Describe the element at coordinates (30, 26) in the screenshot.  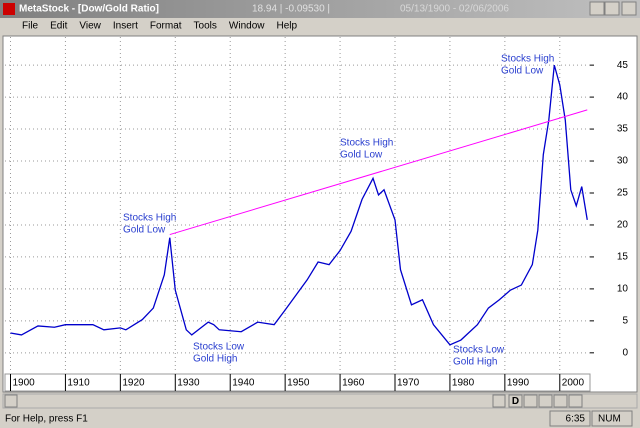
I see `menu-item: File` at that location.